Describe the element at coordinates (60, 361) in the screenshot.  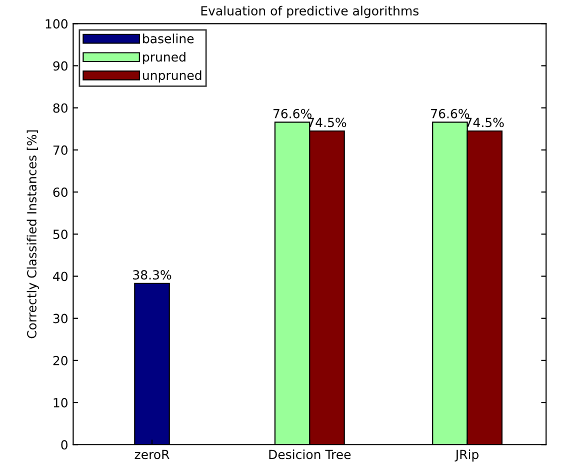
I see `y-tick-label: 20` at that location.